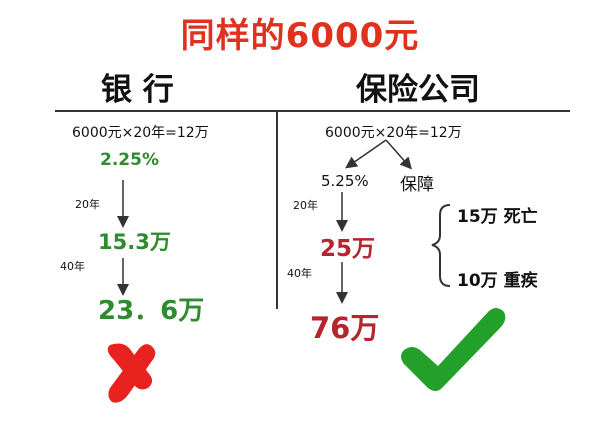 This screenshot has width=600, height=429. What do you see at coordinates (140, 133) in the screenshot?
I see `bank-formula: 6000元×20年=12万` at bounding box center [140, 133].